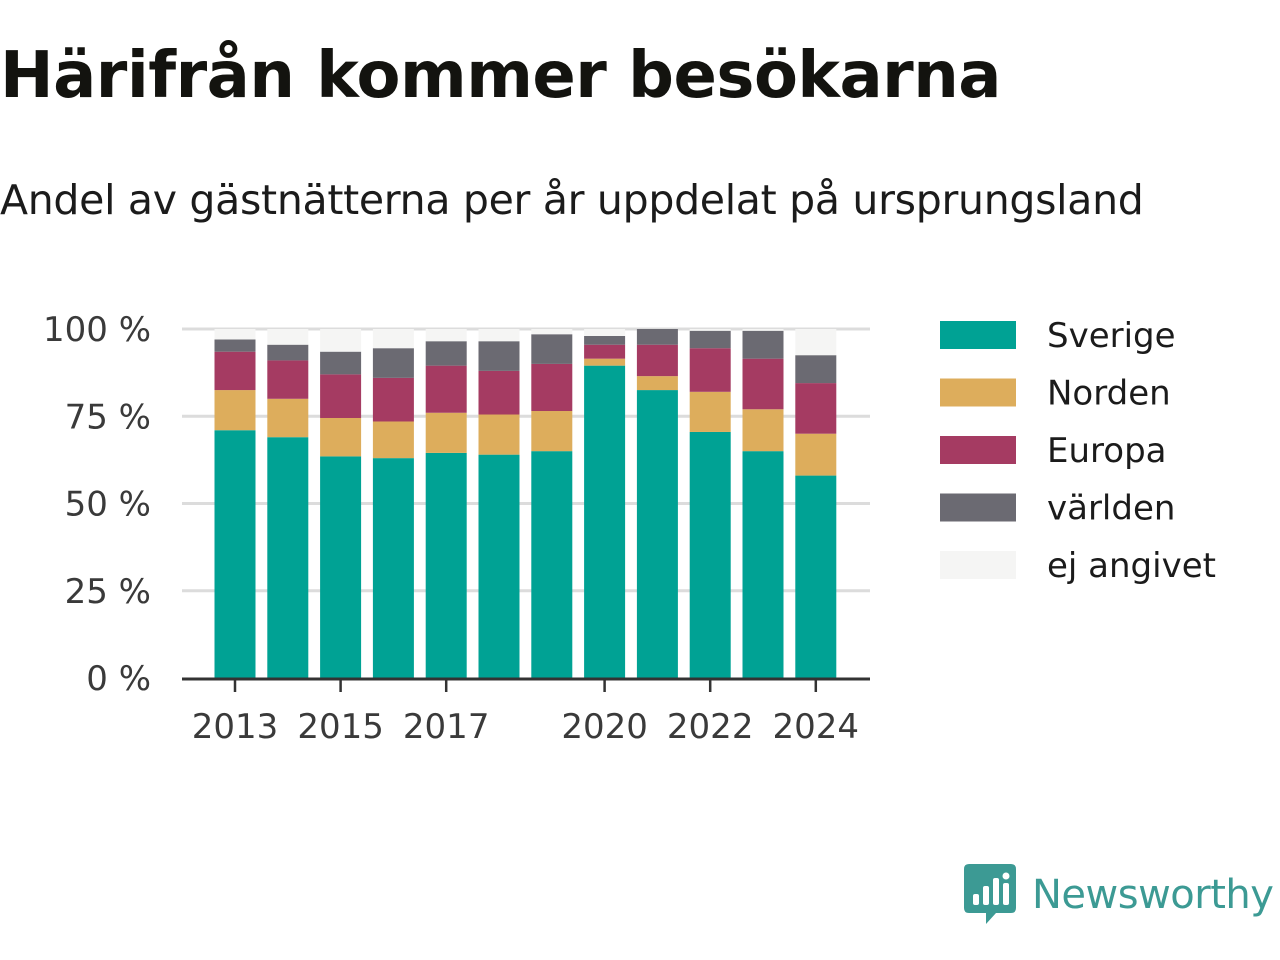 The image size is (1280, 960). I want to click on x-tick-label: 2013, so click(235, 727).